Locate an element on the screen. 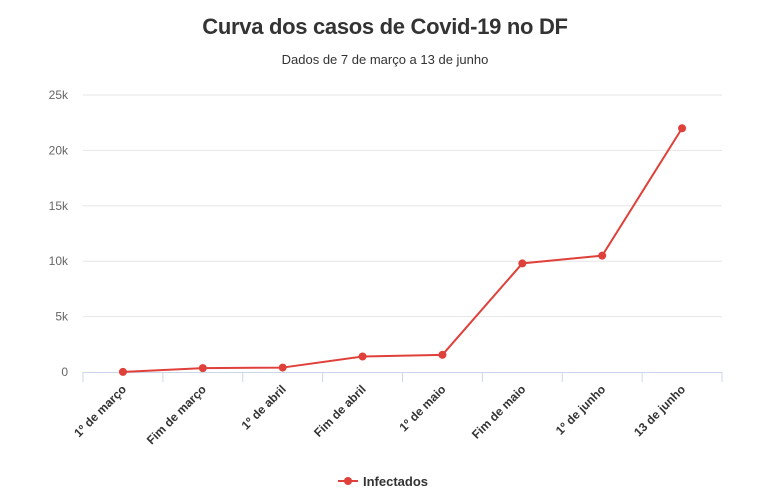 Image resolution: width=757 pixels, height=500 pixels. y-tick-label: 25k is located at coordinates (59, 95).